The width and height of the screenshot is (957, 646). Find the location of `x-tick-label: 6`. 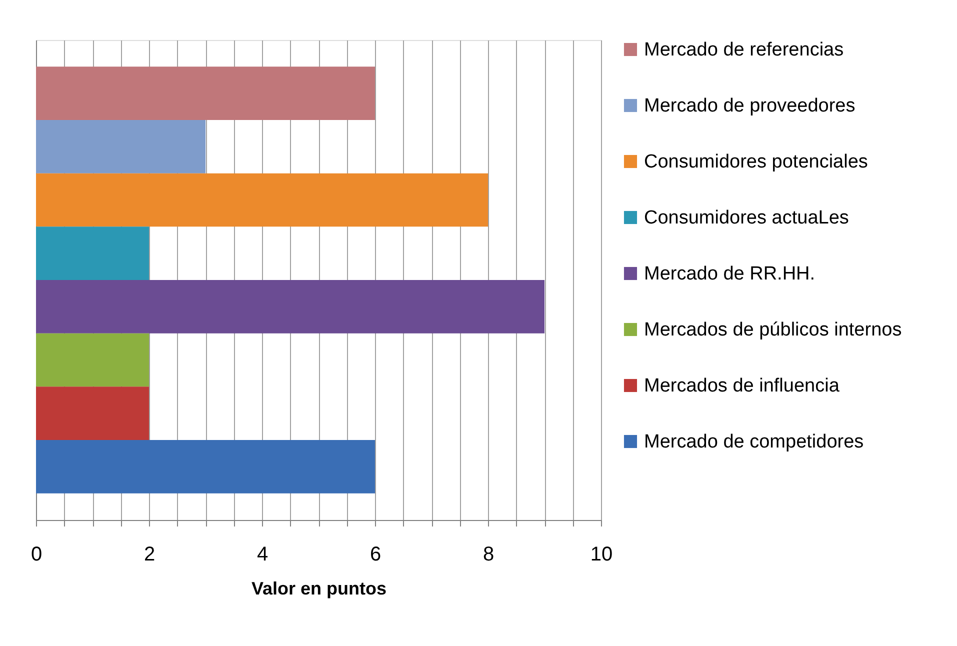

x-tick-label: 6 is located at coordinates (376, 555).